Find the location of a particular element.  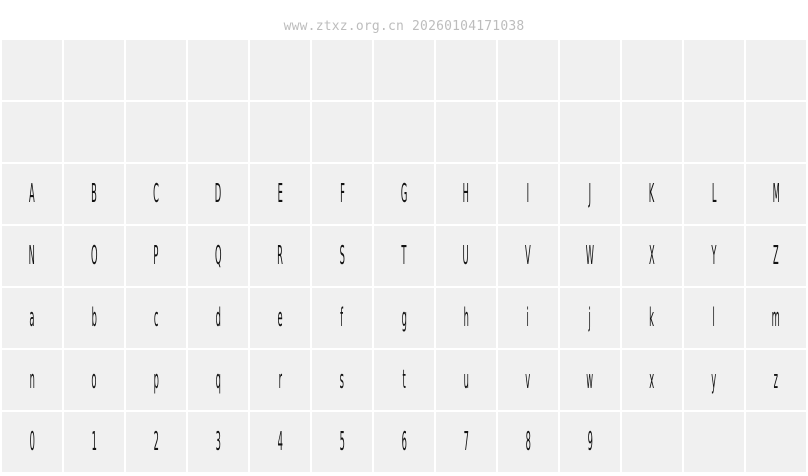

glyph-sample: e is located at coordinates (280, 318).